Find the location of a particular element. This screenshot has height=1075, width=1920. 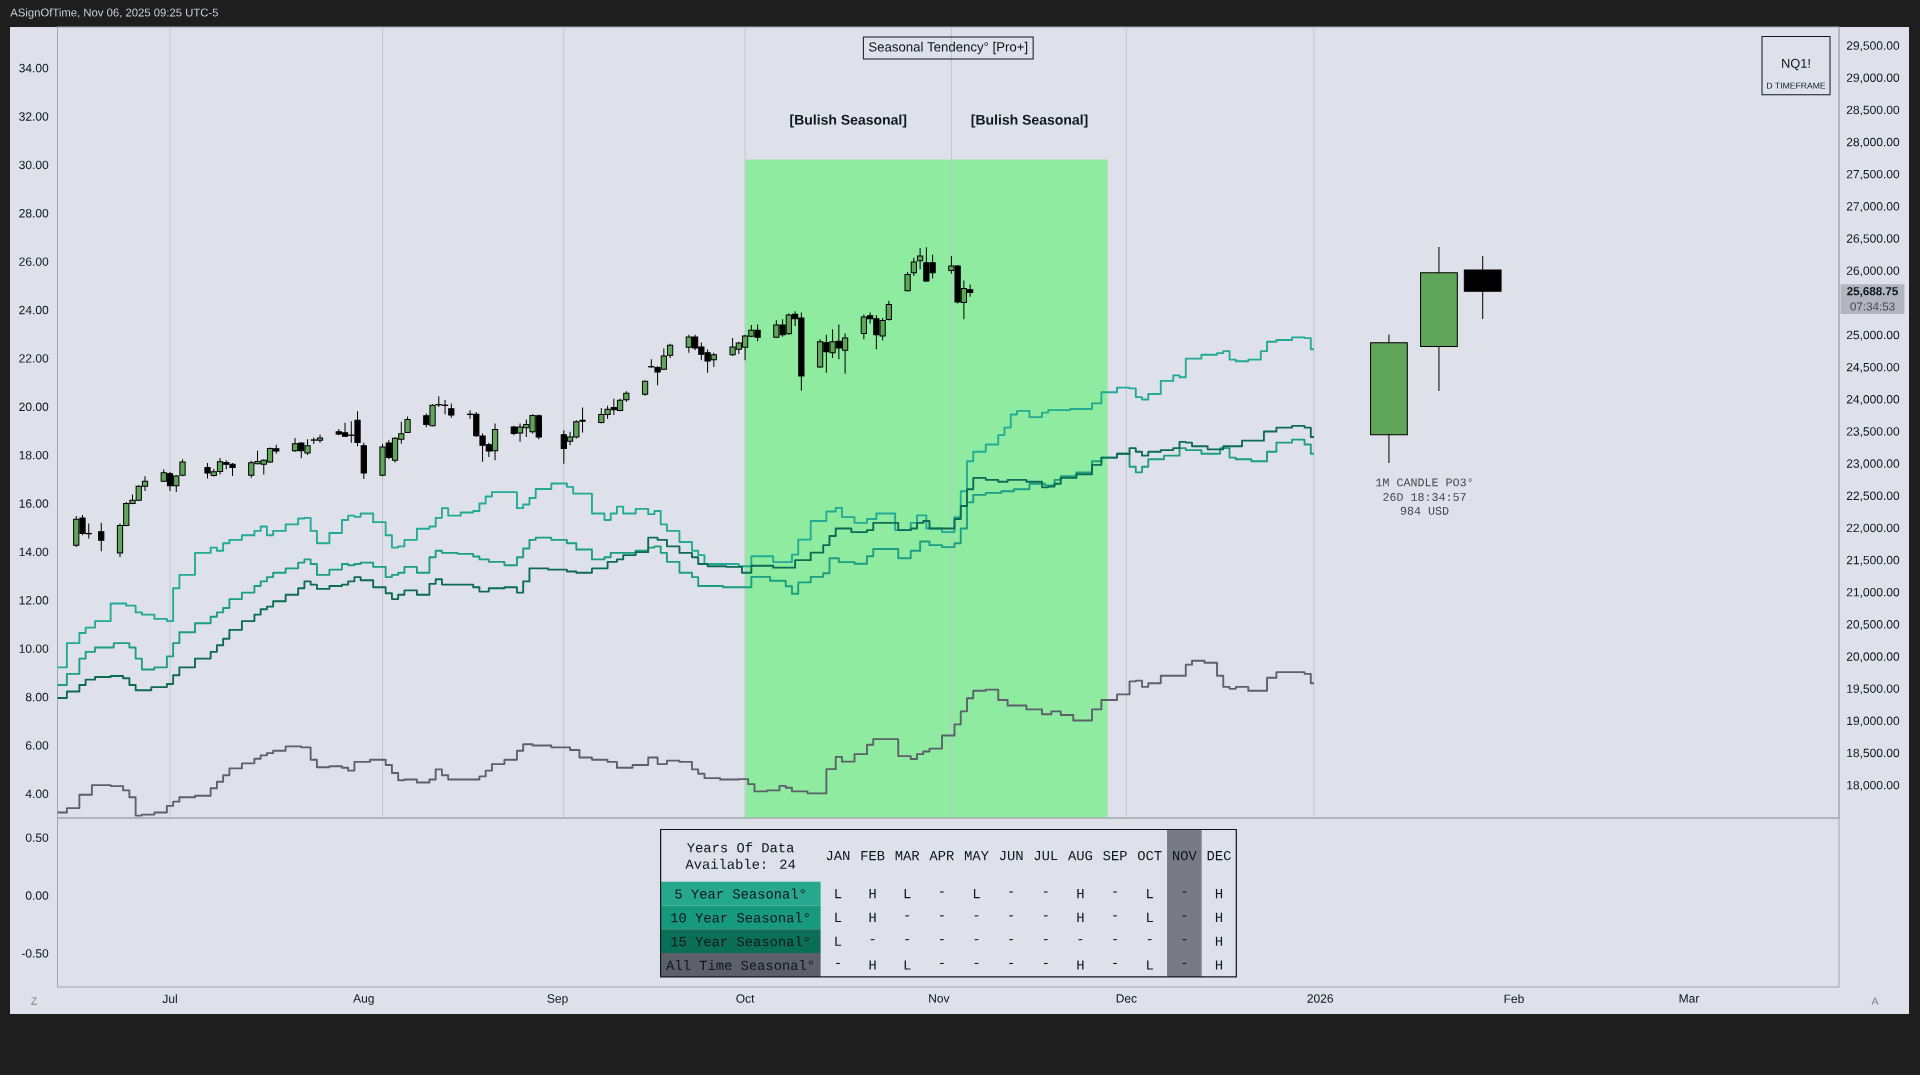

x-tick-label: Sep is located at coordinates (557, 1000).